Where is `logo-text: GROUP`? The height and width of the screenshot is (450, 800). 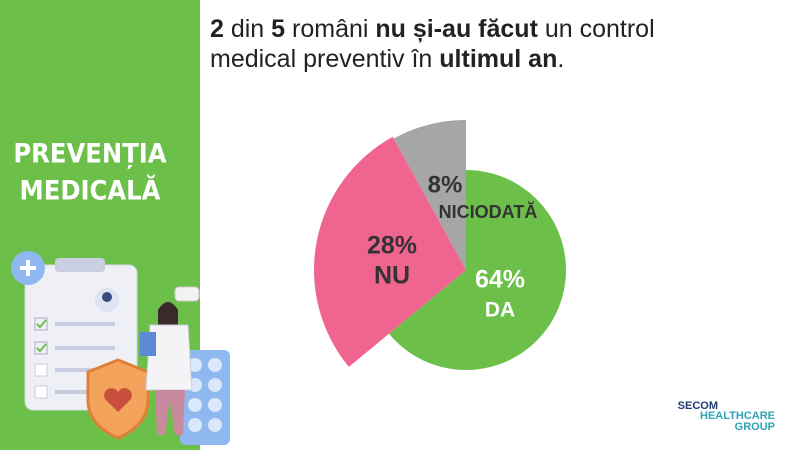
logo-text: GROUP is located at coordinates (755, 427).